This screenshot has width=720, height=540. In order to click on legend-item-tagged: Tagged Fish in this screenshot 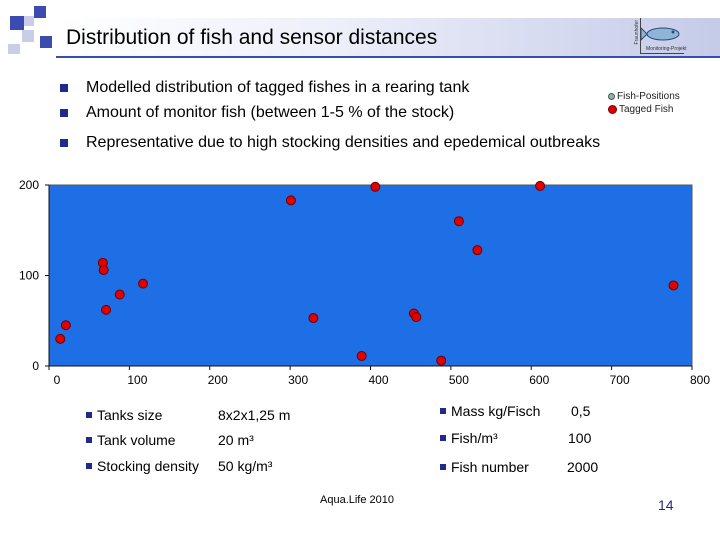, I will do `click(644, 109)`.